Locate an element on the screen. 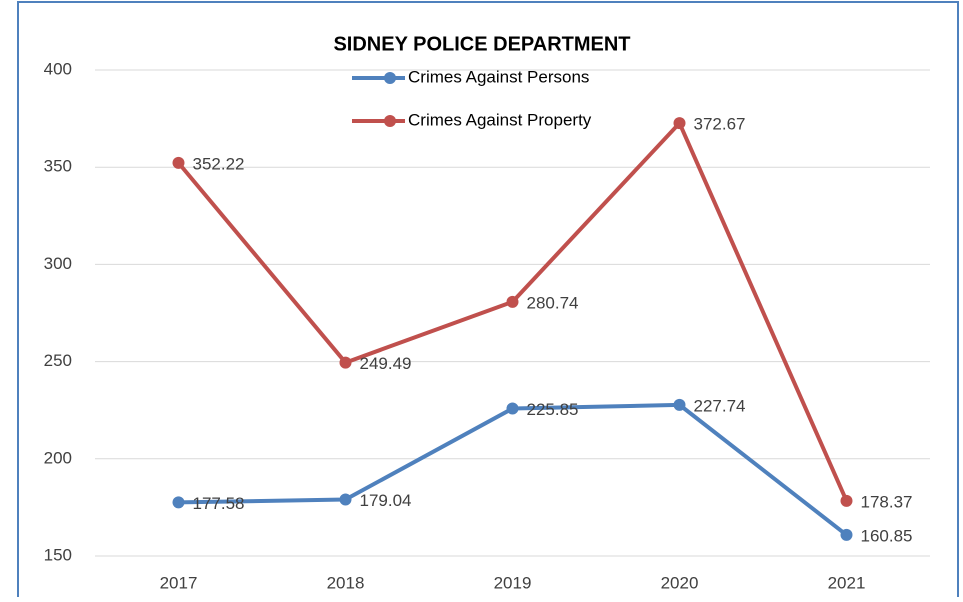 The width and height of the screenshot is (963, 602). legend-label: Crimes Against Persons is located at coordinates (498, 76).